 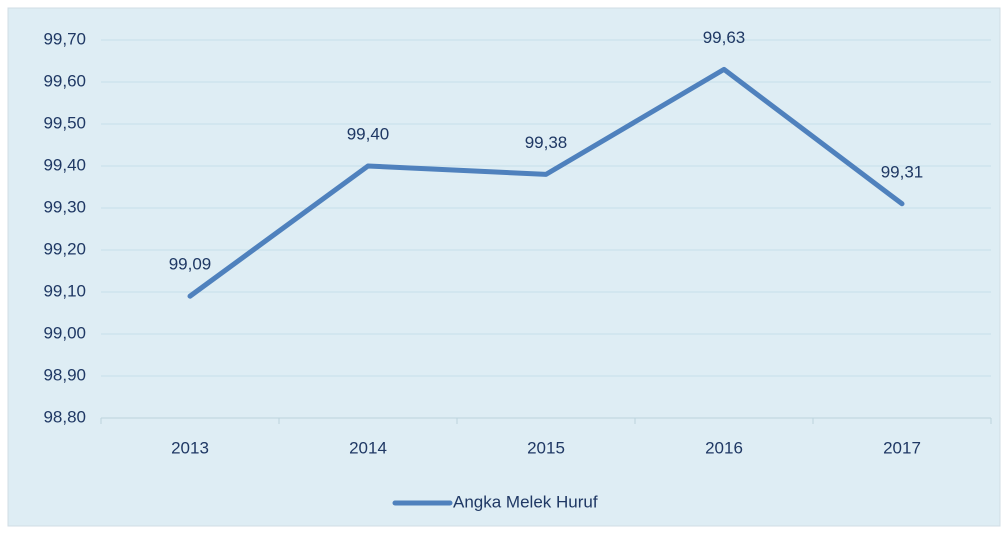 What do you see at coordinates (64, 164) in the screenshot?
I see `y-tick-label: 99,40` at bounding box center [64, 164].